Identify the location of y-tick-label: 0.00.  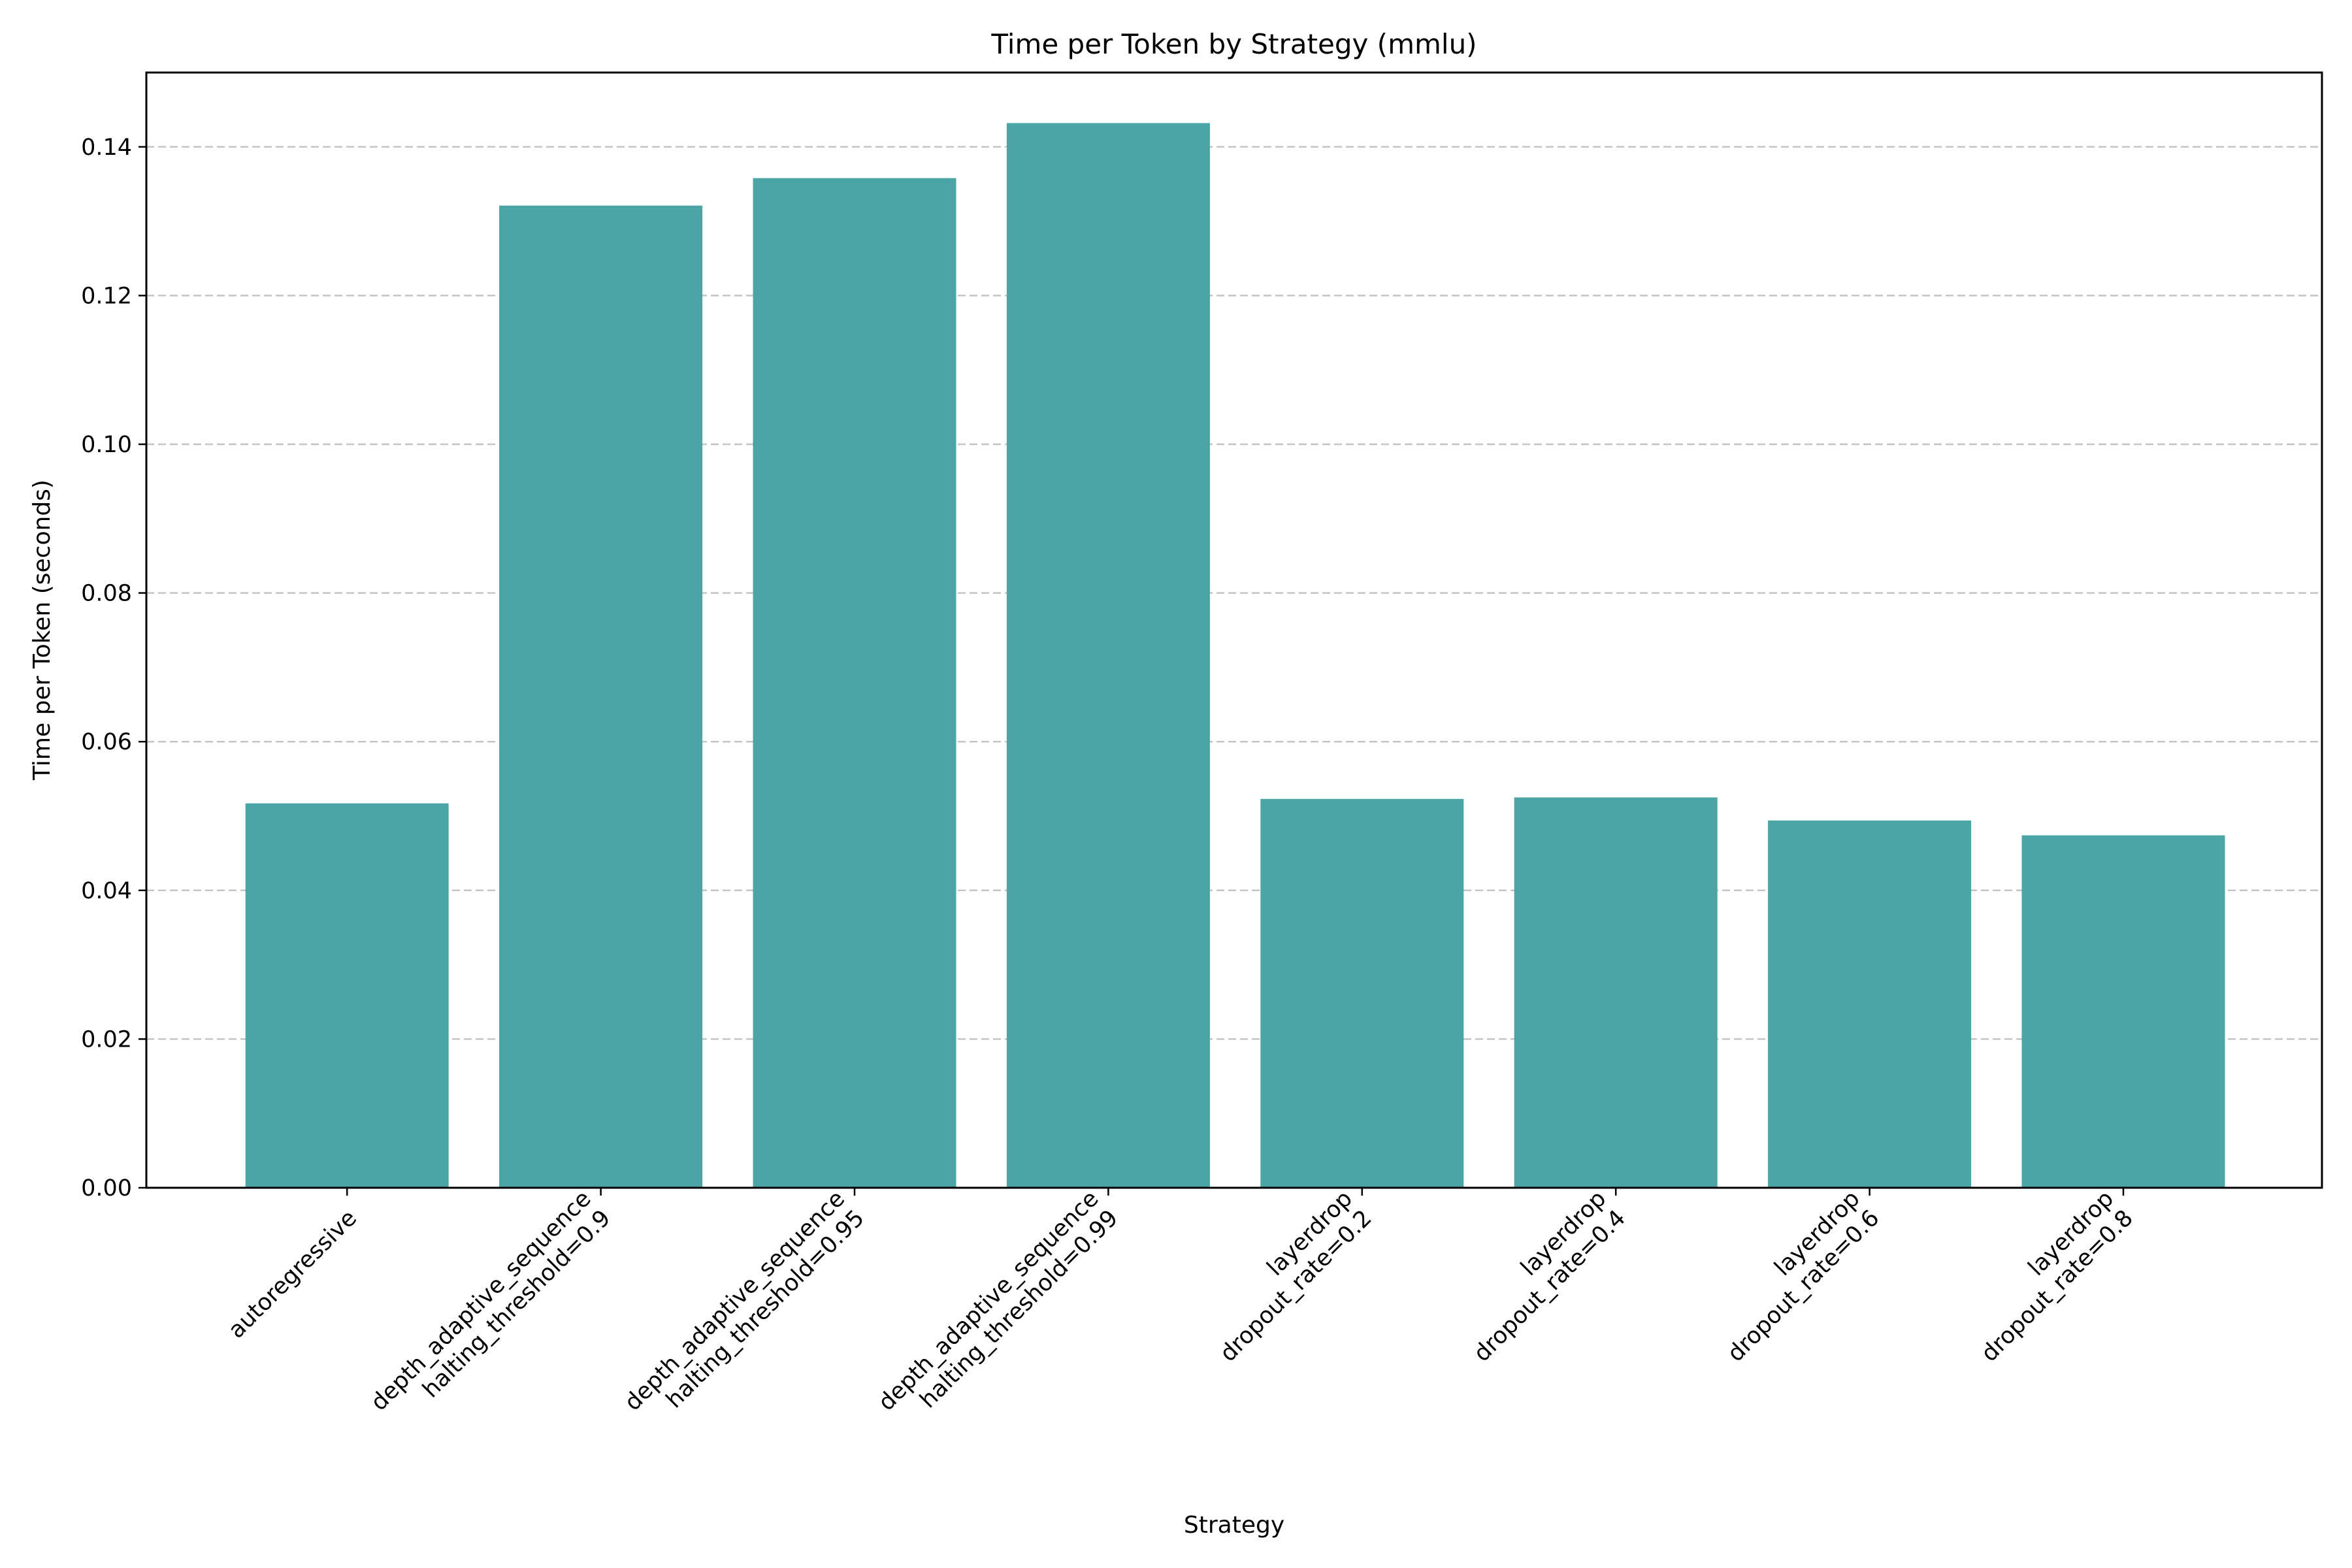
(106, 1188).